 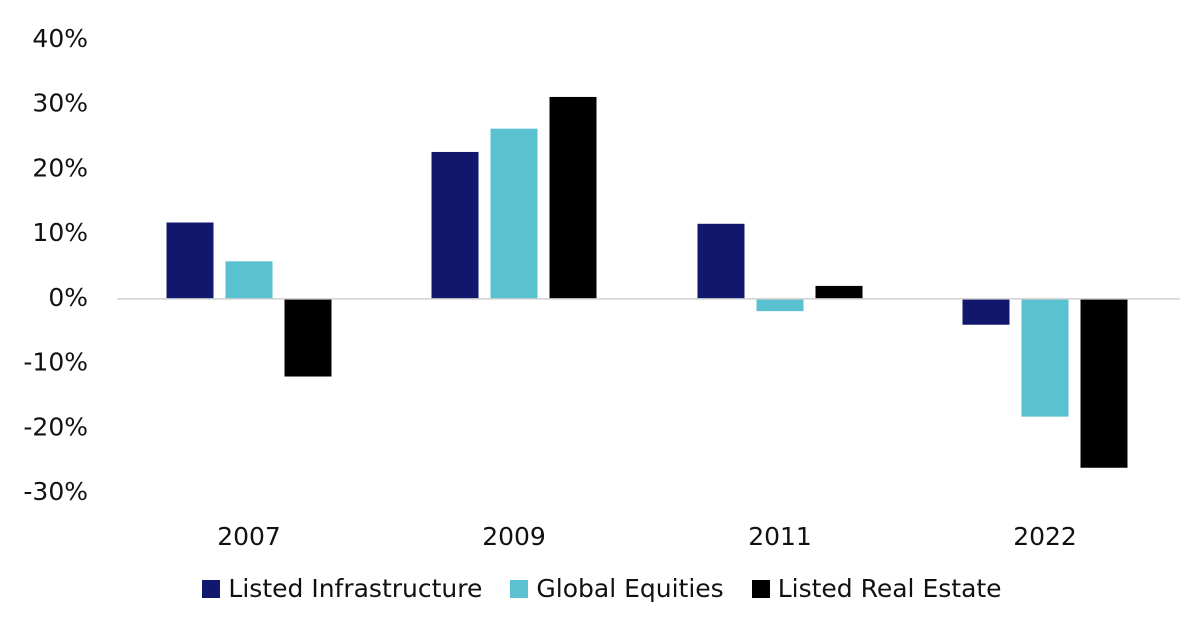 I want to click on legend-label: Listed Infrastructure, so click(x=355, y=588).